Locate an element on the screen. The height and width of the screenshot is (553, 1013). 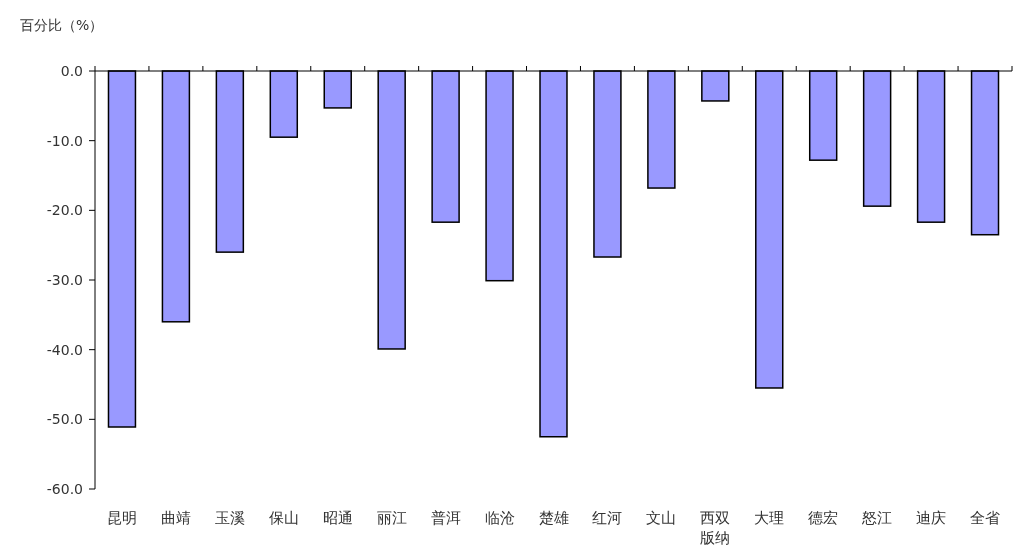
x-tick-label: 怒江 is located at coordinates (877, 518).